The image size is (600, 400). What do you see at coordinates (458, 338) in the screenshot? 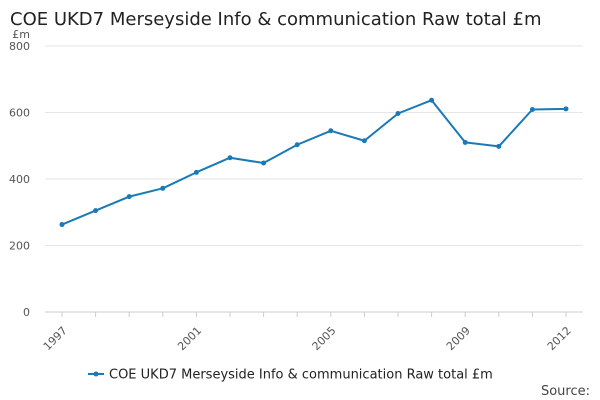
I see `x-tick-label: 2009` at bounding box center [458, 338].